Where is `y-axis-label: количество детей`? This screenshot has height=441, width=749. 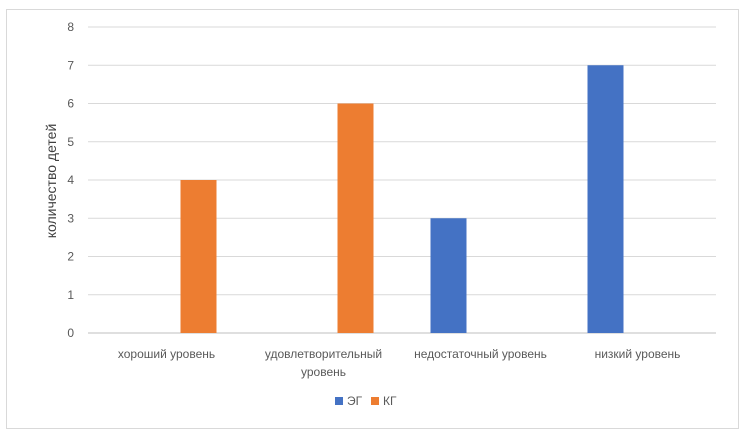 y-axis-label: количество детей is located at coordinates (51, 181).